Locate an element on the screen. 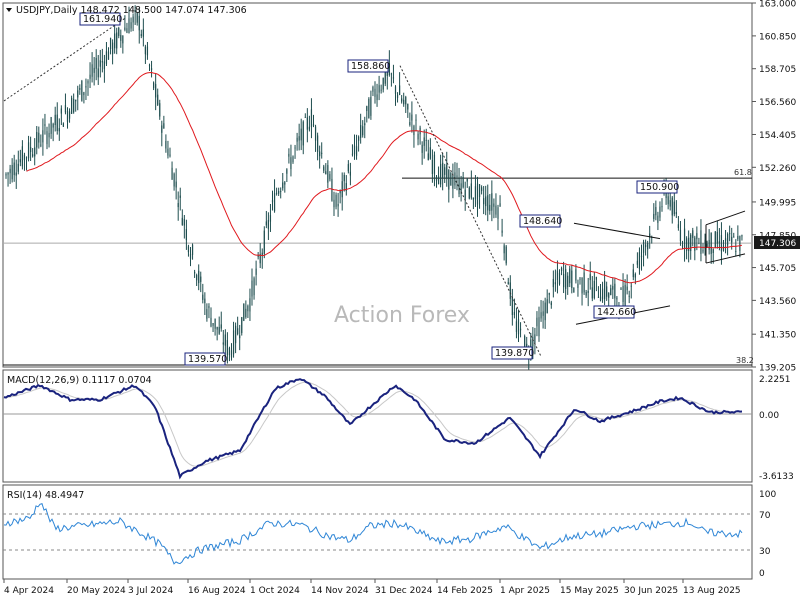 The height and width of the screenshot is (600, 800). price-axis-label: 152.260 is located at coordinates (777, 169).